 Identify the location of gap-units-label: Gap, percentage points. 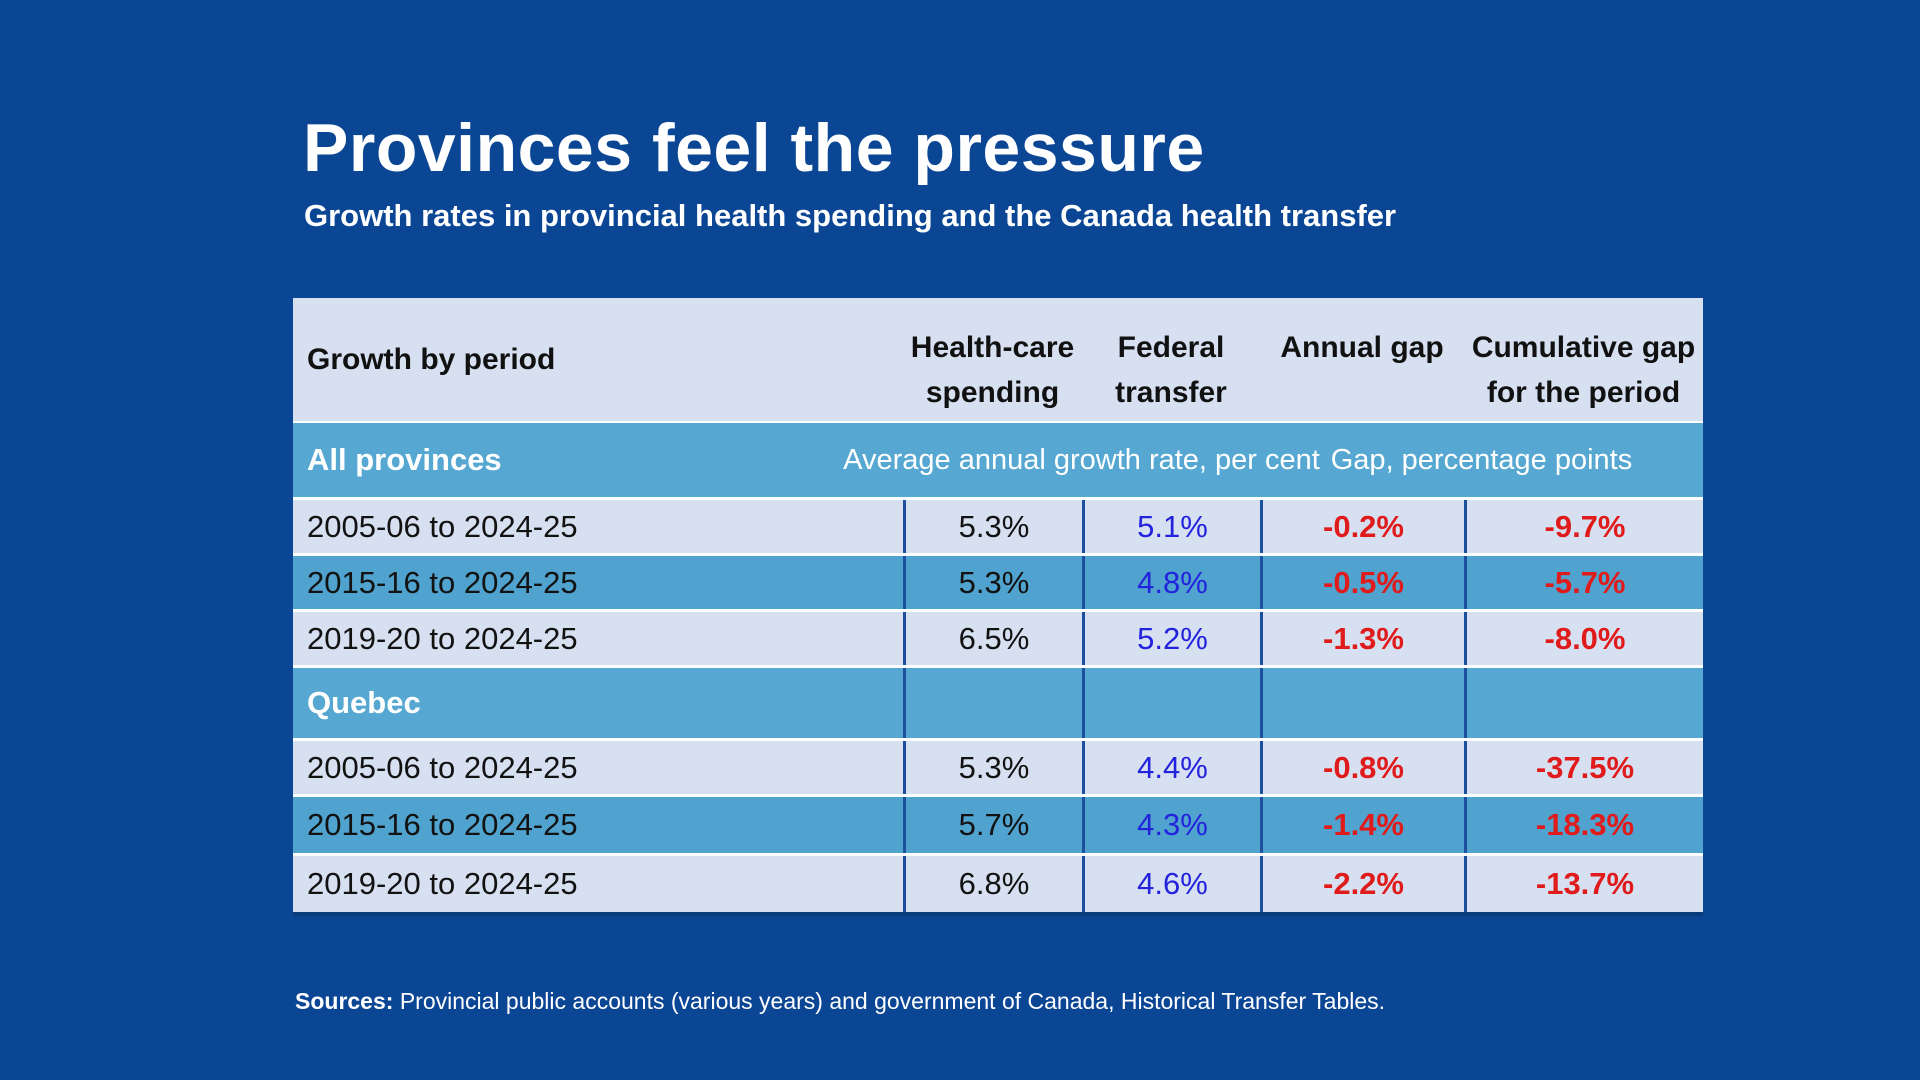
(1481, 459).